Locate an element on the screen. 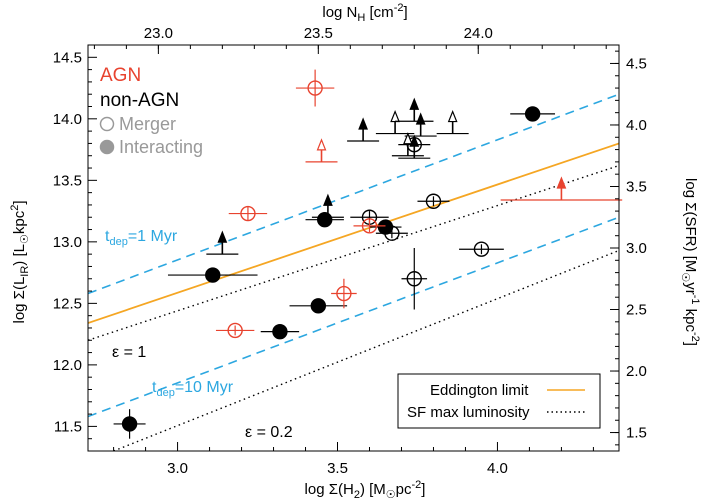 The width and height of the screenshot is (703, 502). y-tick-label: 12.0 is located at coordinates (67, 365).